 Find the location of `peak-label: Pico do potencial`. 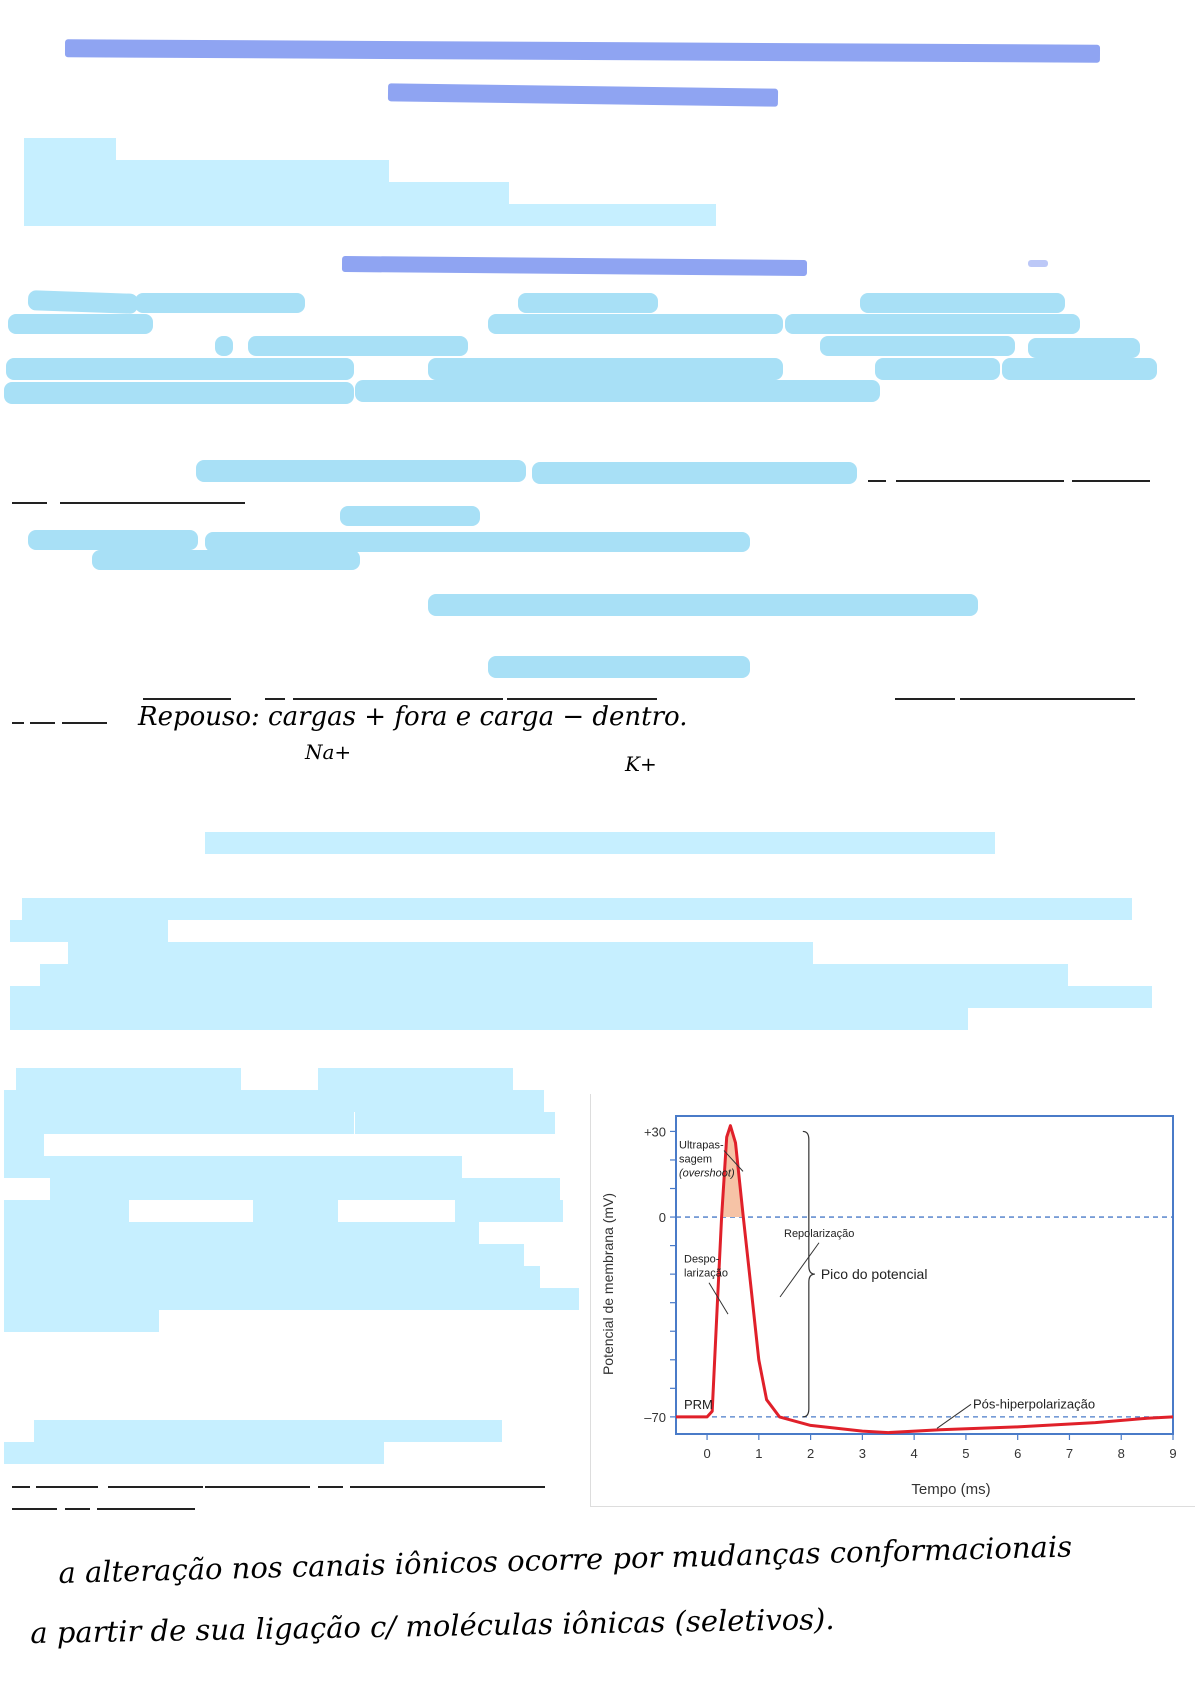

peak-label: Pico do potencial is located at coordinates (874, 1274).